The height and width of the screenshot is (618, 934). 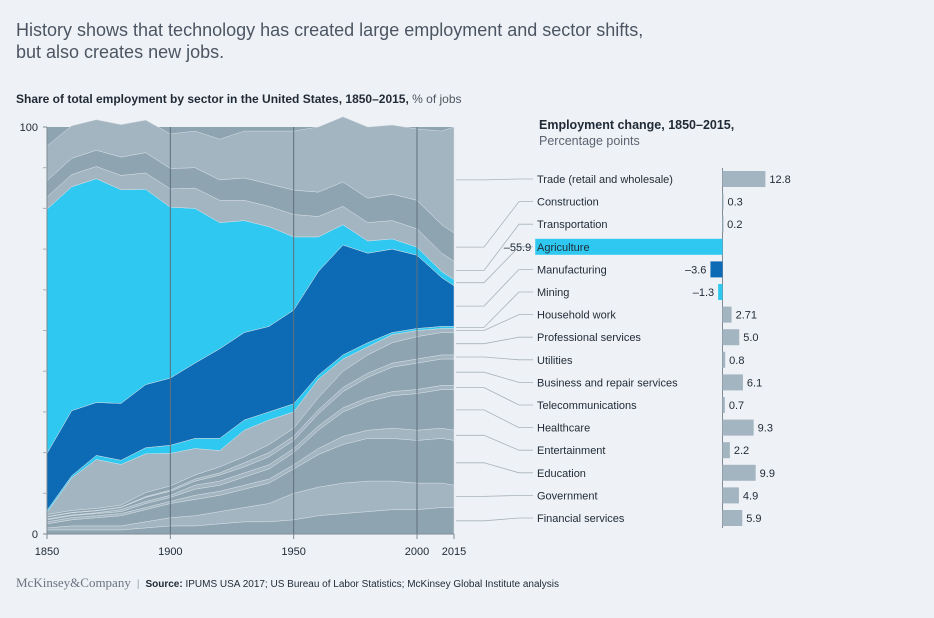 What do you see at coordinates (576, 316) in the screenshot?
I see `category-label-household-work: Household work` at bounding box center [576, 316].